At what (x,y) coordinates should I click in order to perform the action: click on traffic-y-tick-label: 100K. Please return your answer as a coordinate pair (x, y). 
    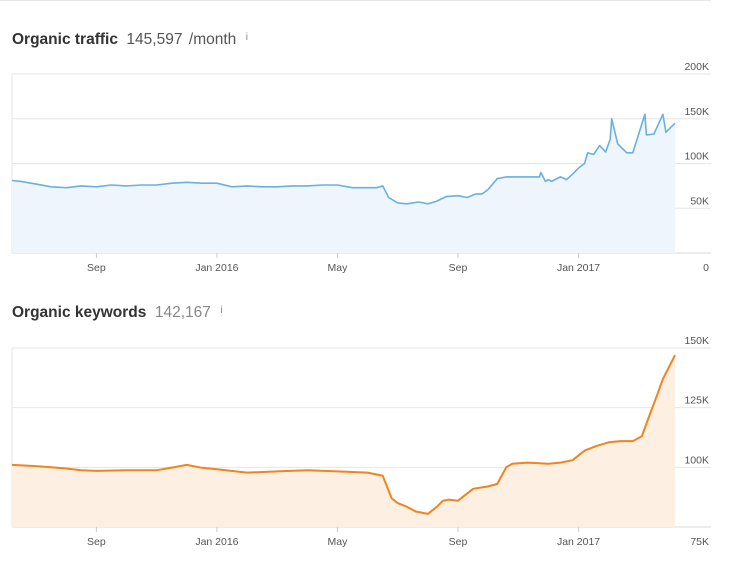
    Looking at the image, I should click on (696, 157).